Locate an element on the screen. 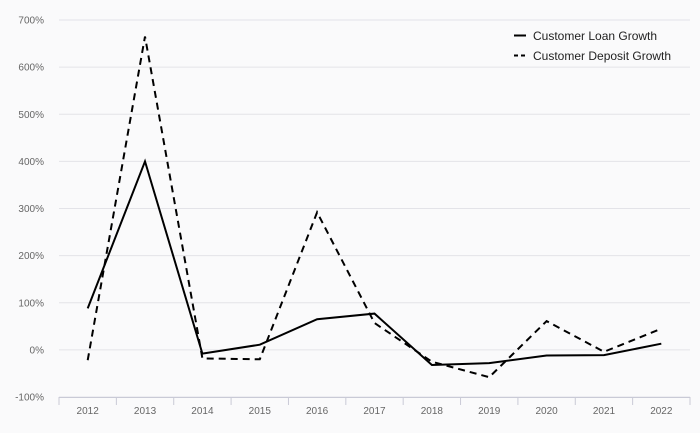  legend-entry-label: Customer Deposit Growth is located at coordinates (602, 56).